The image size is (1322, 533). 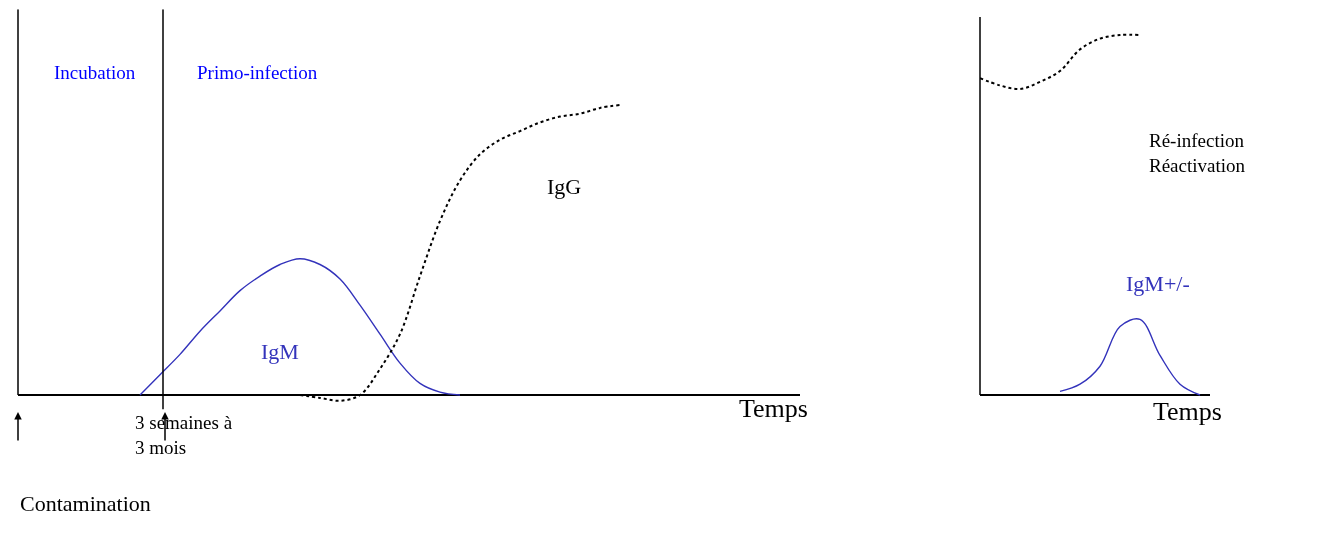 What do you see at coordinates (257, 72) in the screenshot?
I see `text: Primo-infection` at bounding box center [257, 72].